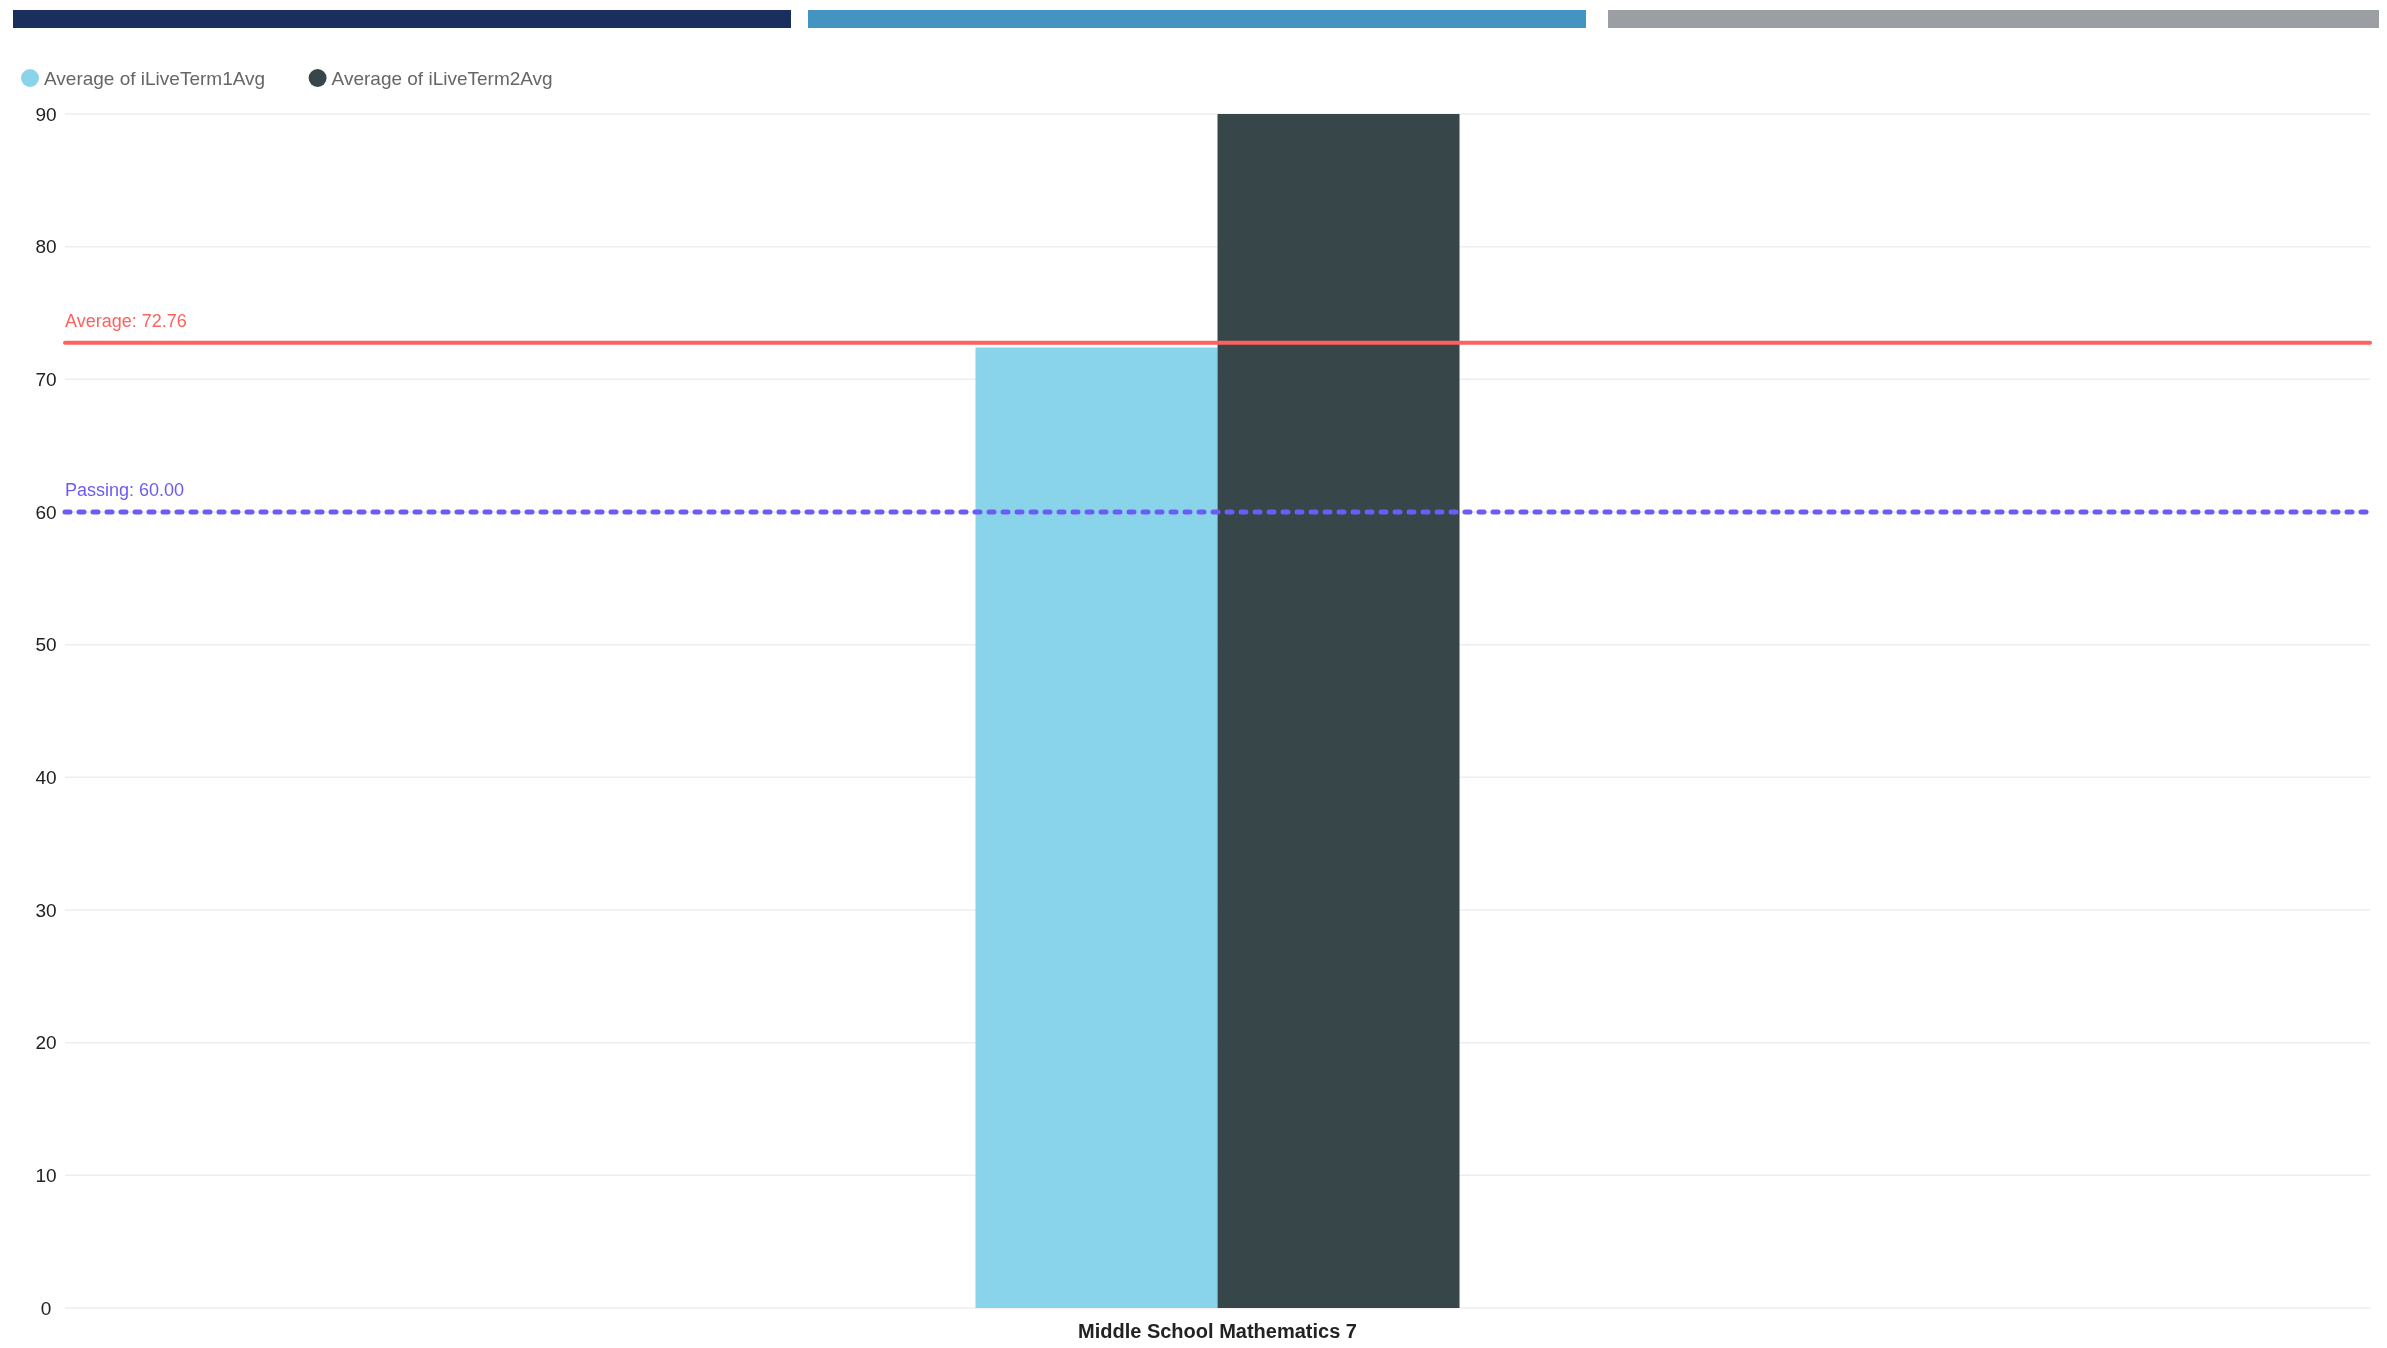 Image resolution: width=2387 pixels, height=1348 pixels. Describe the element at coordinates (46, 247) in the screenshot. I see `y-tick-label: 80` at that location.